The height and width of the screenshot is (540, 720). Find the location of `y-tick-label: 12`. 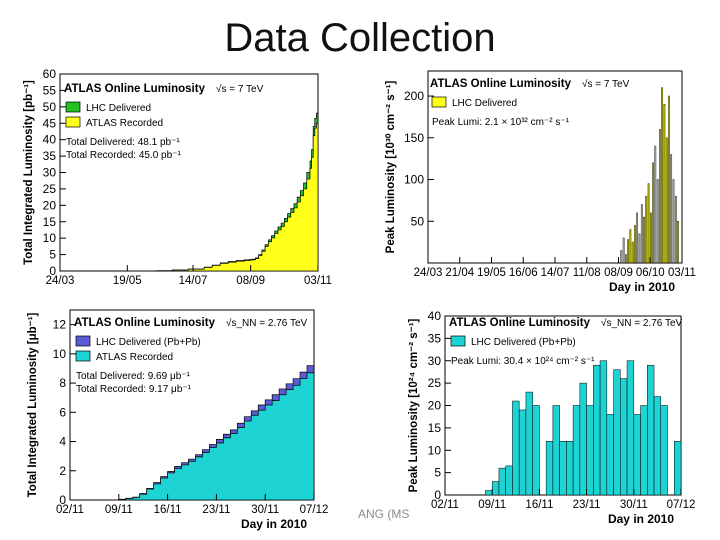

y-tick-label: 12 is located at coordinates (60, 325).